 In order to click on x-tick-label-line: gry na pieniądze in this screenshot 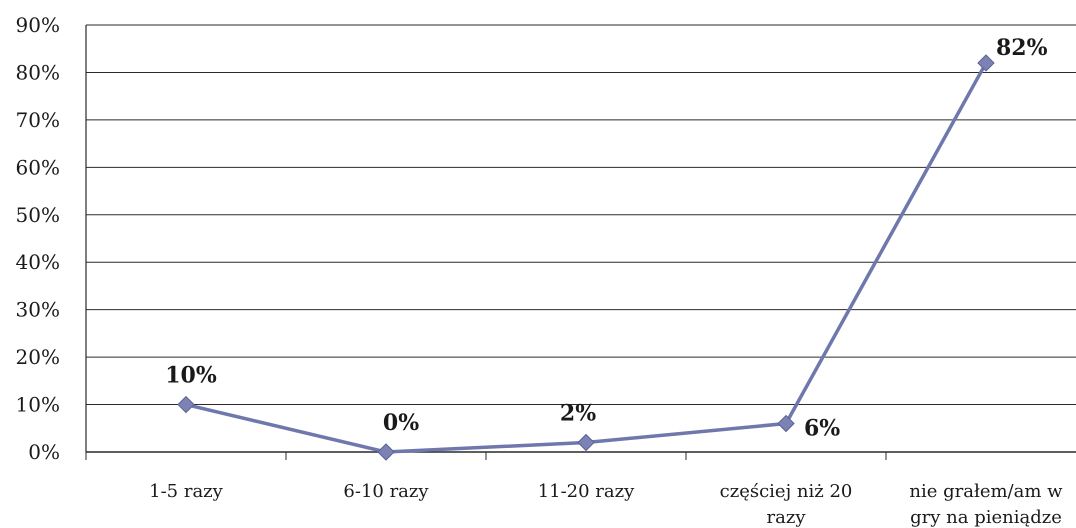, I will do `click(986, 517)`.